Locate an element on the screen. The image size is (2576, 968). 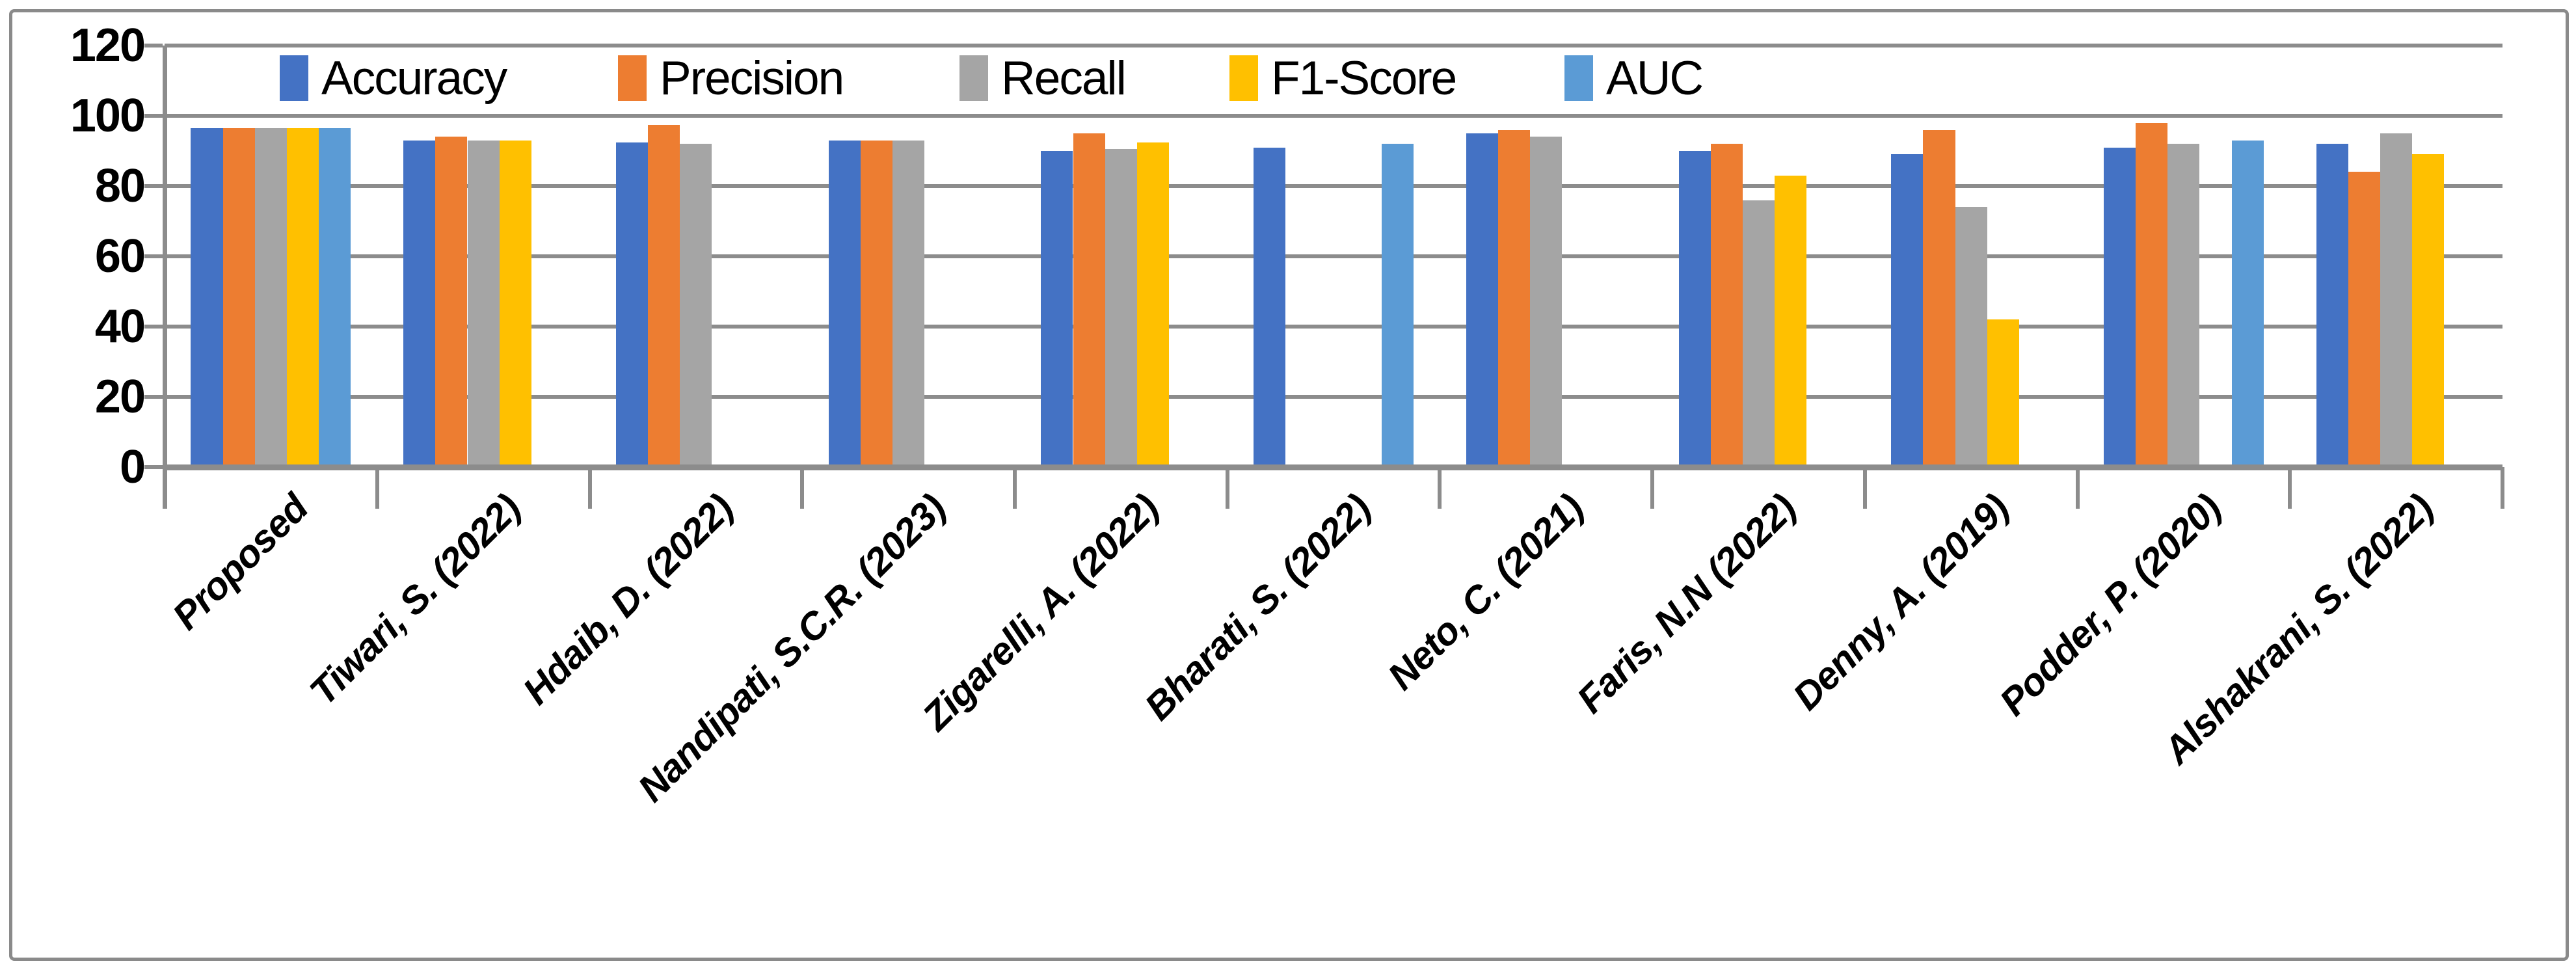
legend-item-recall: Recall is located at coordinates (1043, 78).